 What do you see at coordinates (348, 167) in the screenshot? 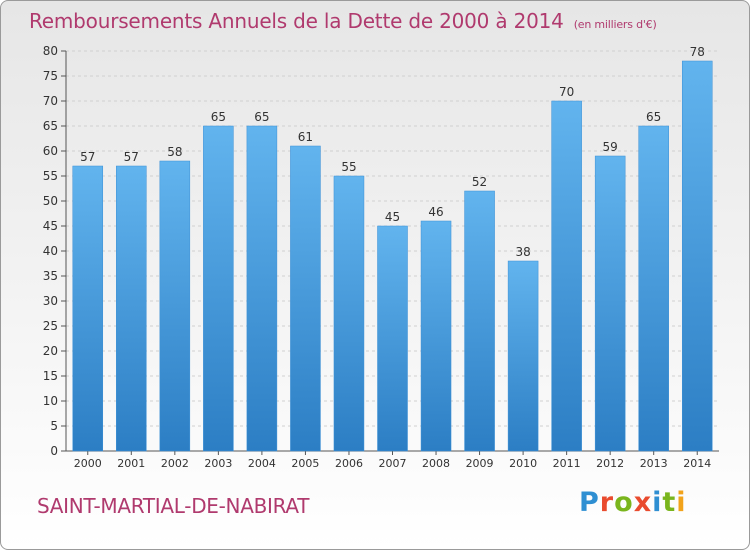
I see `bar-value-label: 55` at bounding box center [348, 167].